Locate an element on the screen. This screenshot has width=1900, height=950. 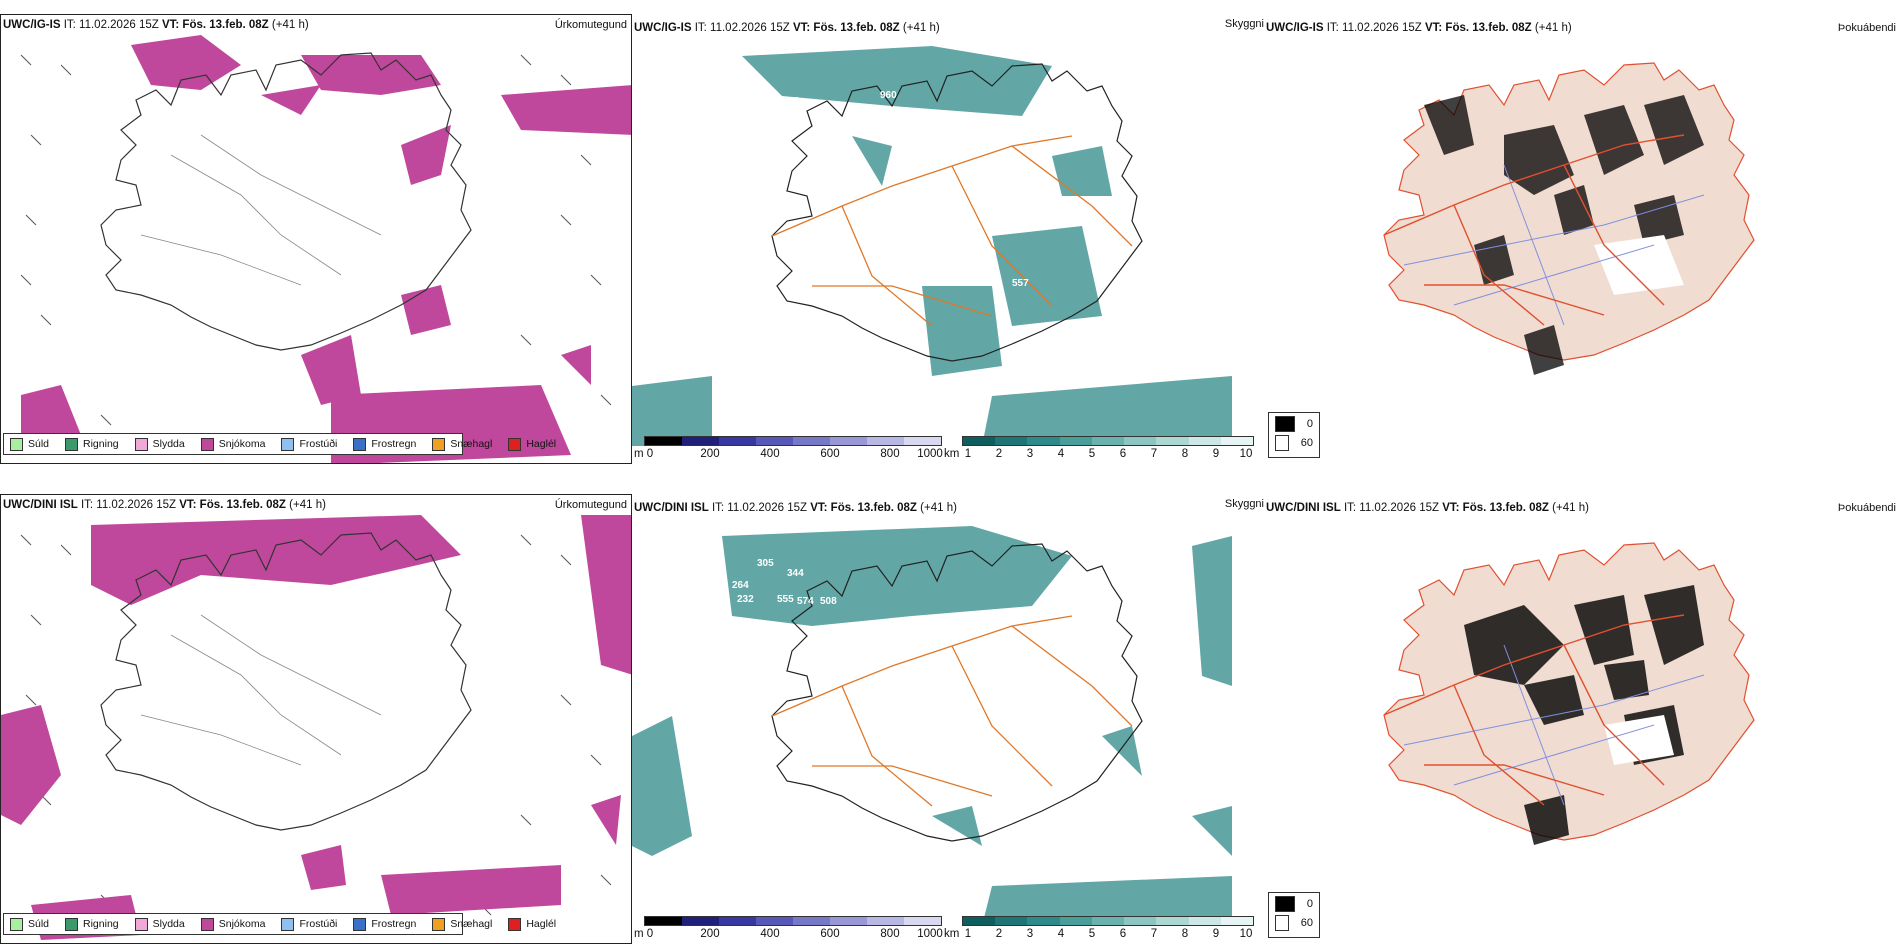
fog-indicator-legend-row1: 0 60 is located at coordinates (1294, 435).